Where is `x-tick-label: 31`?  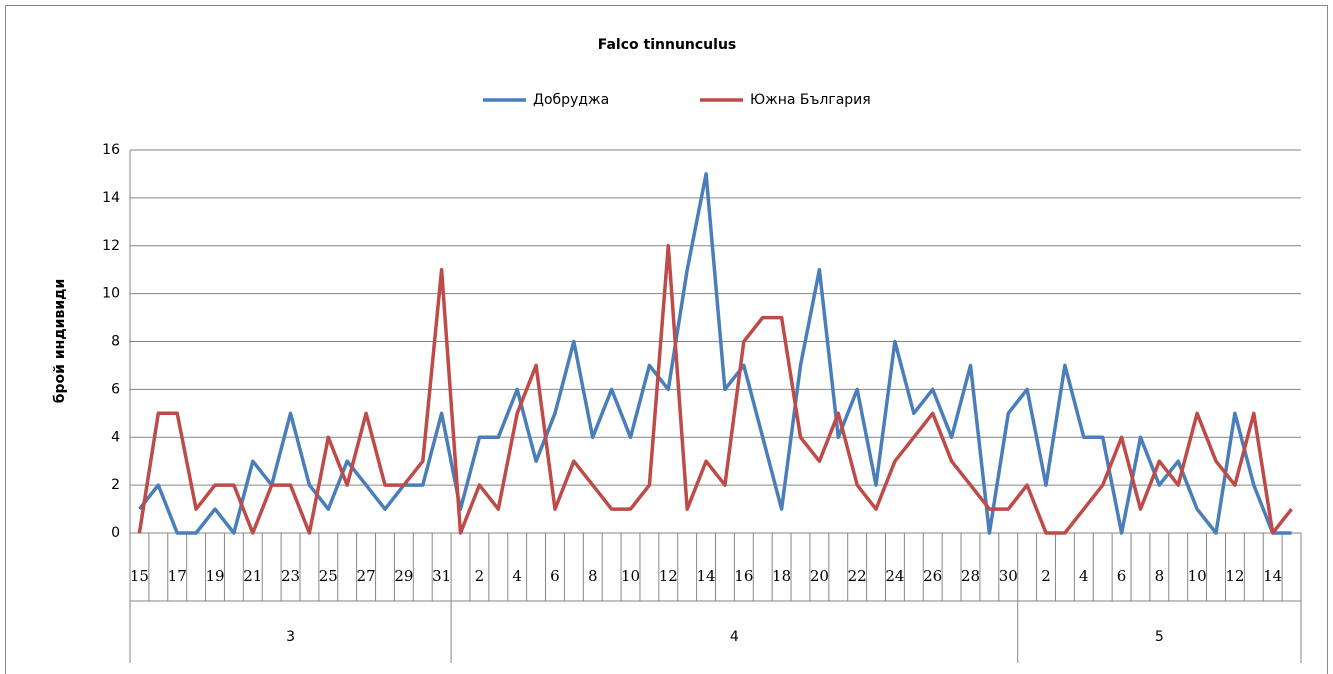
x-tick-label: 31 is located at coordinates (441, 576).